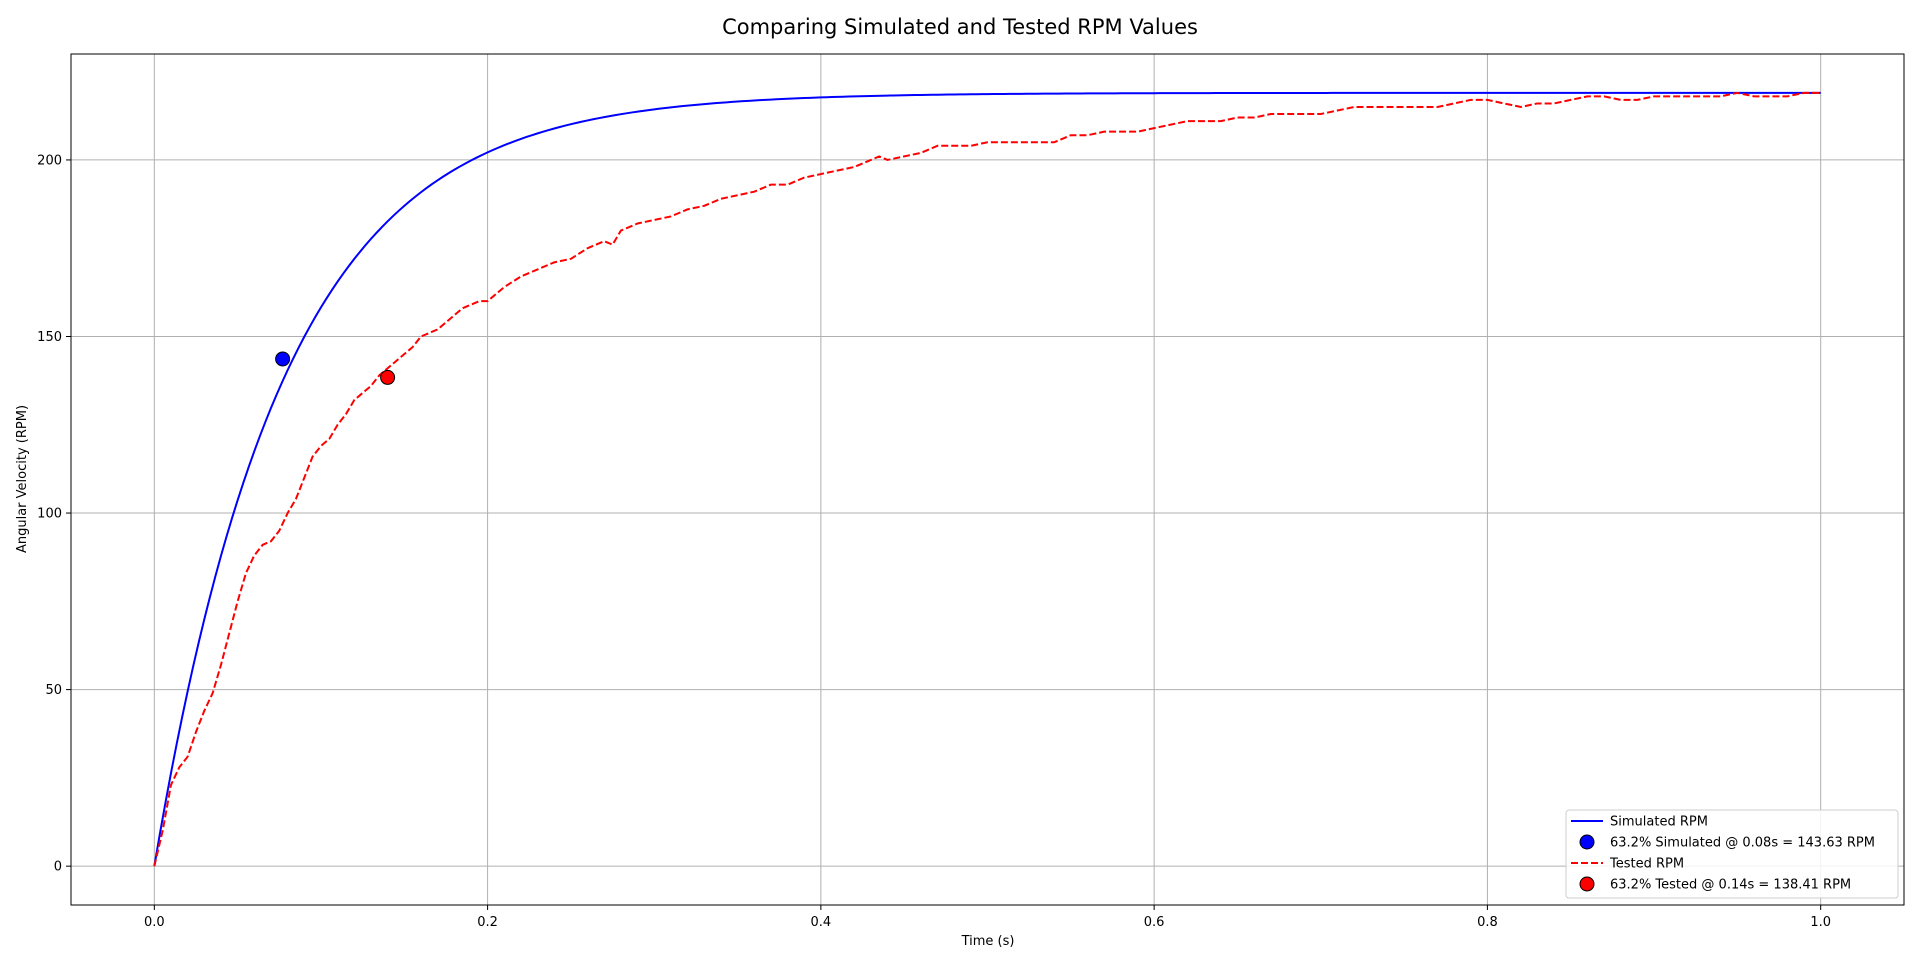 This screenshot has width=1920, height=967. What do you see at coordinates (49, 160) in the screenshot?
I see `y-tick-label: 200` at bounding box center [49, 160].